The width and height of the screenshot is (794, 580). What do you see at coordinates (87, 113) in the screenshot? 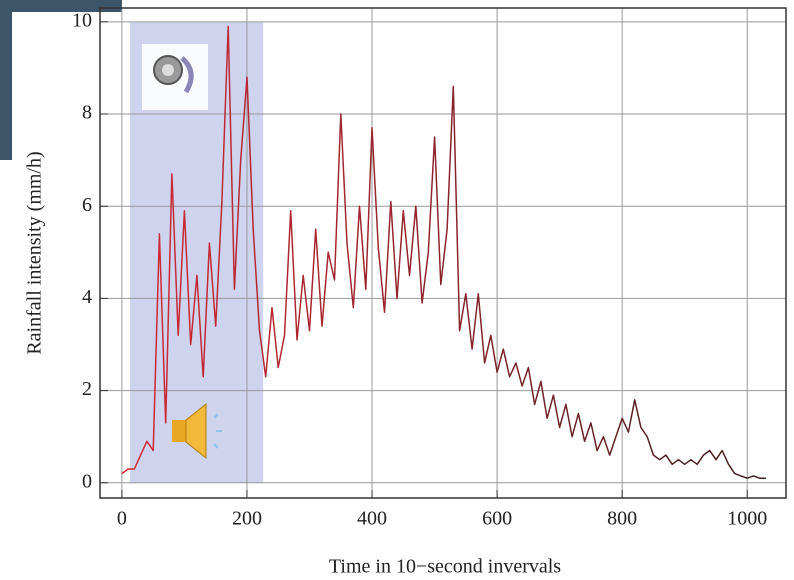
I see `y-tick-label: 8` at bounding box center [87, 113].